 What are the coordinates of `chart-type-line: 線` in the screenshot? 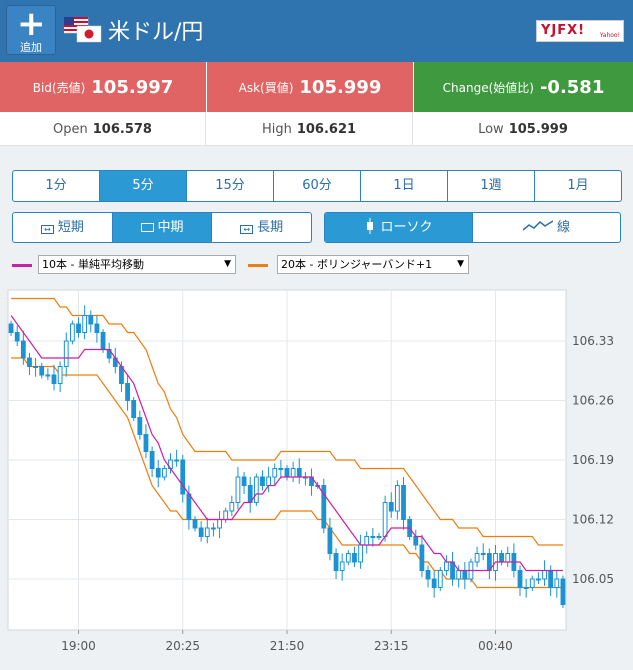 It's located at (546, 227).